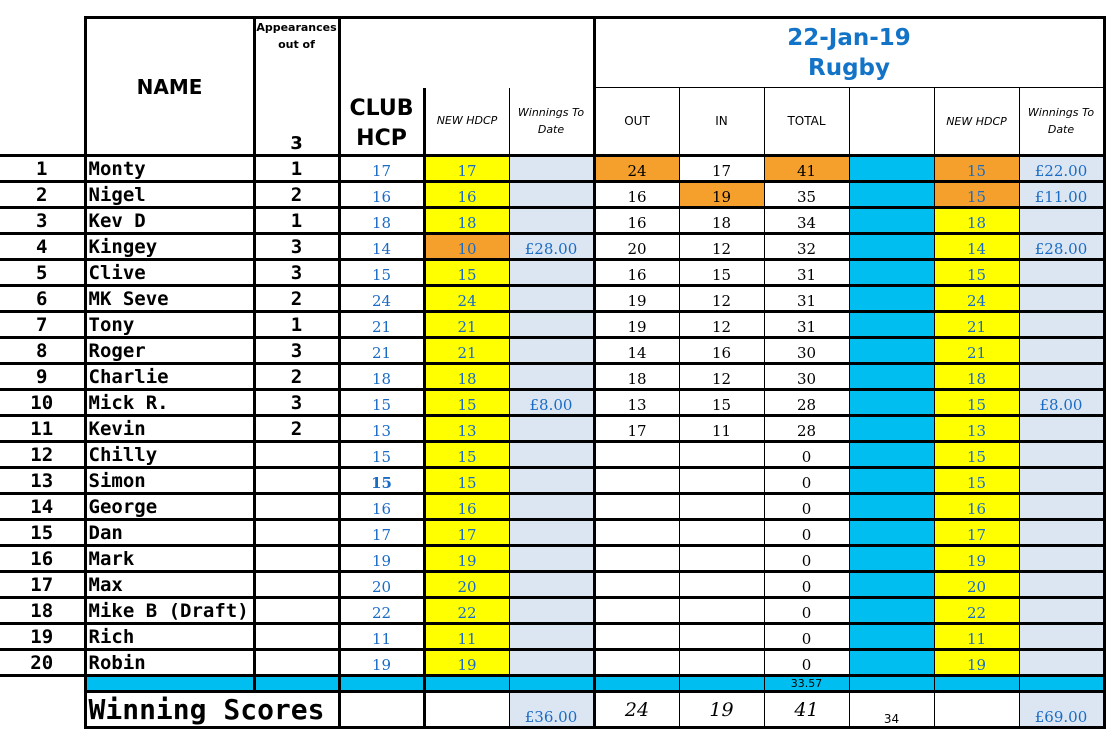 The image size is (1109, 734). I want to click on score-in: 18, so click(722, 221).